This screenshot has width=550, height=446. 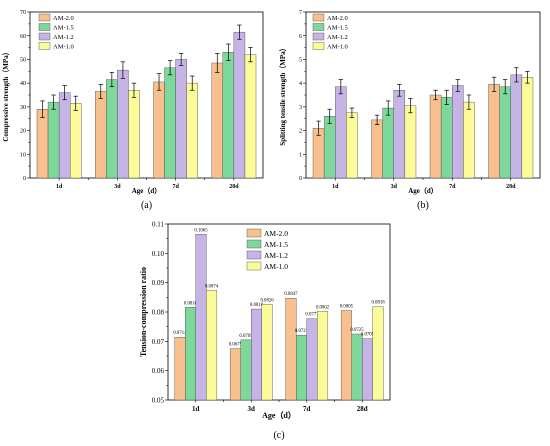 What do you see at coordinates (158, 312) in the screenshot?
I see `y-tick-label: 0.08` at bounding box center [158, 312].